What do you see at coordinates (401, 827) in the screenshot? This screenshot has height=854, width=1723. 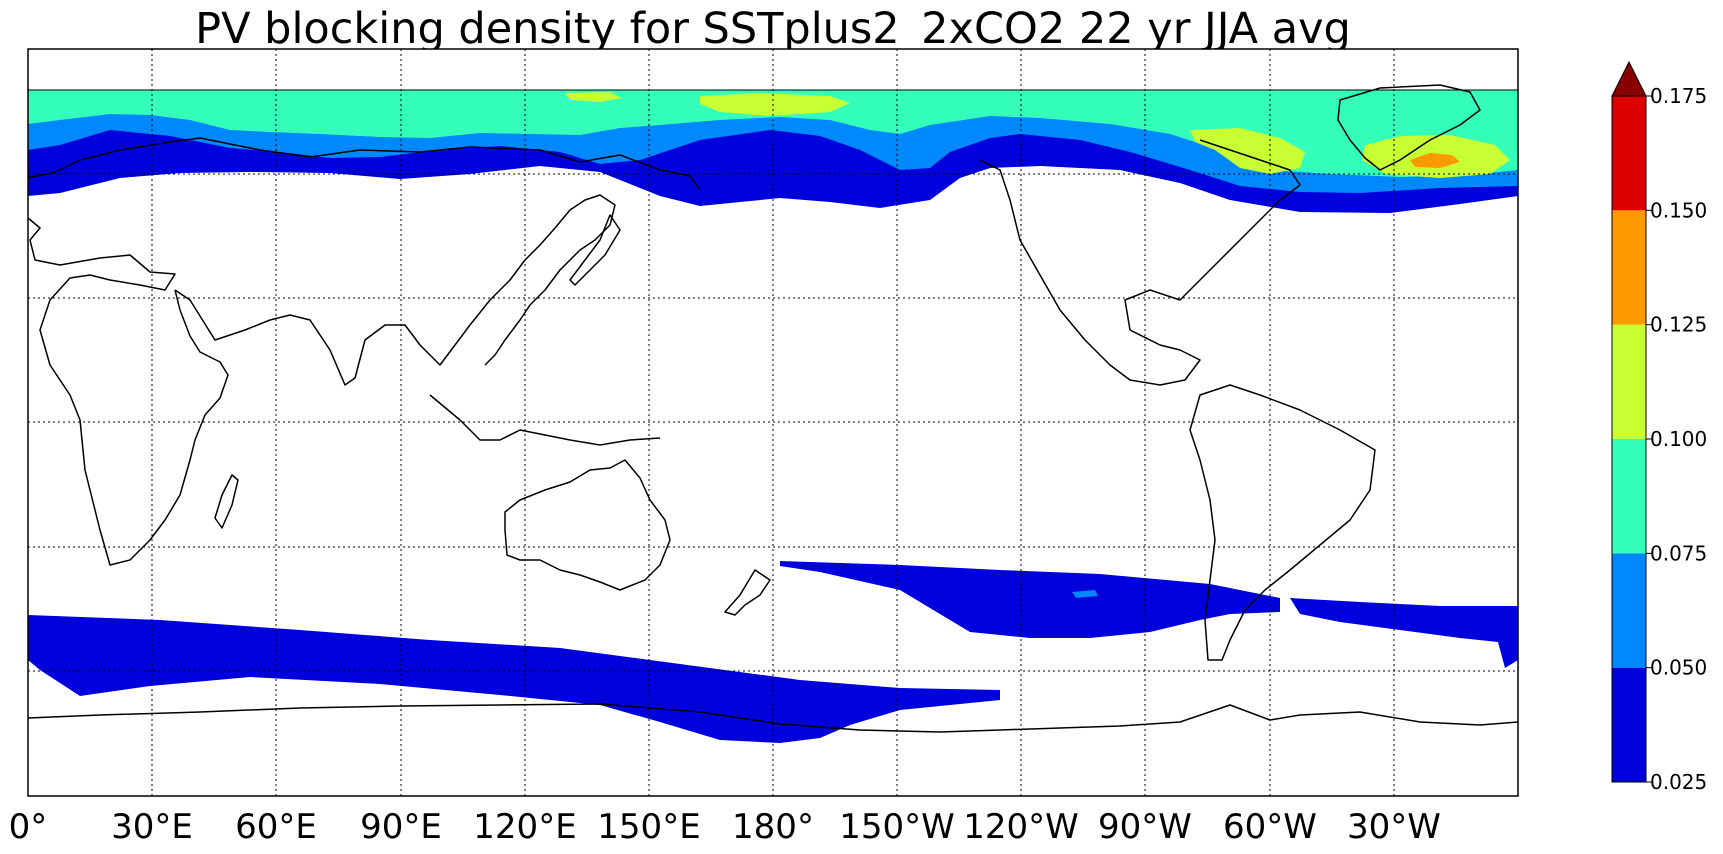 I see `lon-label-90e: 90°E` at bounding box center [401, 827].